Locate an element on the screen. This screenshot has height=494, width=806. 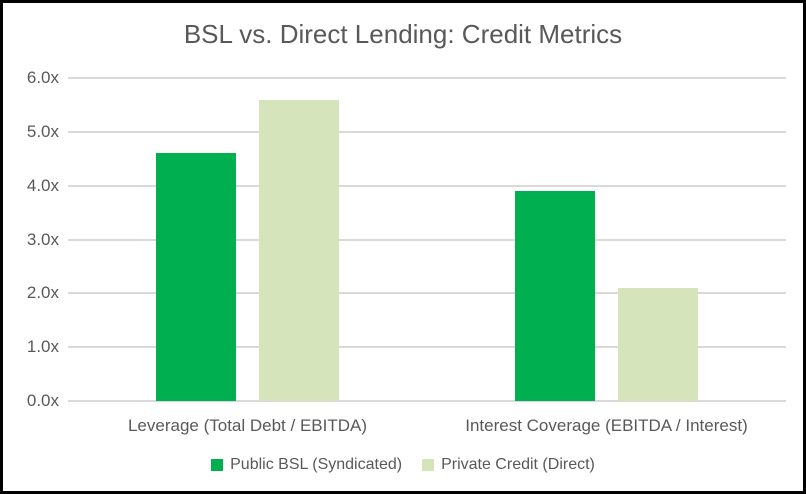
y-tick-label: 2.0x is located at coordinates (42, 293).